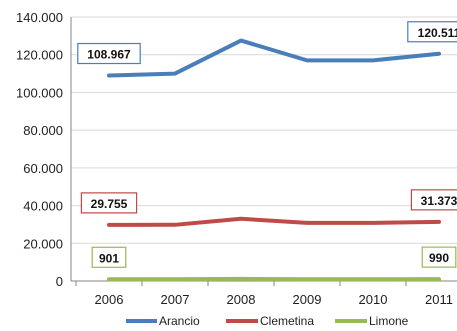  I want to click on y-tick-label: 20.000, so click(43, 243).